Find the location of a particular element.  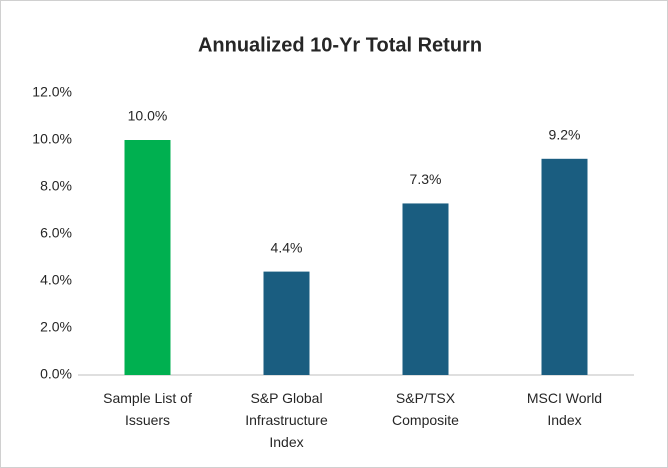

x-tick-label: Sample List of Issuers is located at coordinates (147, 409).